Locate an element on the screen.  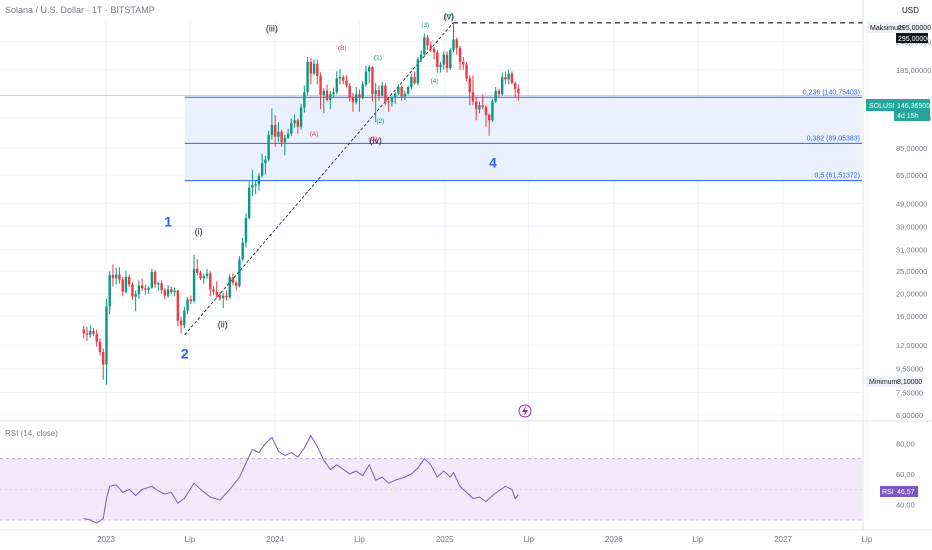
min-label: Minimum is located at coordinates (883, 382).